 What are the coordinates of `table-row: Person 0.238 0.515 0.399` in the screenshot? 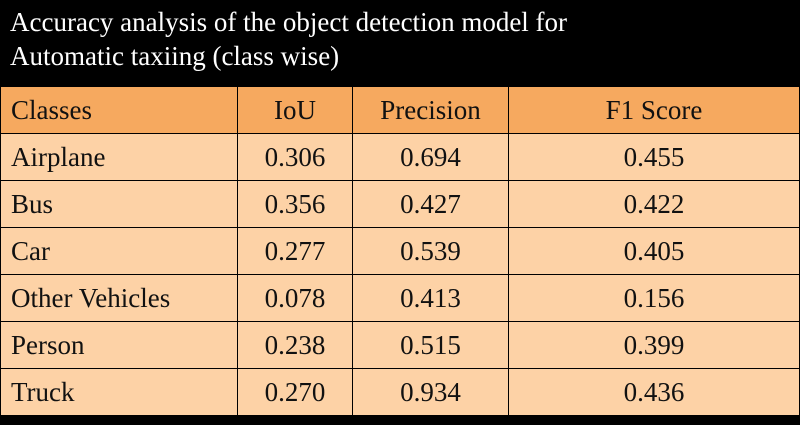 It's located at (400, 345).